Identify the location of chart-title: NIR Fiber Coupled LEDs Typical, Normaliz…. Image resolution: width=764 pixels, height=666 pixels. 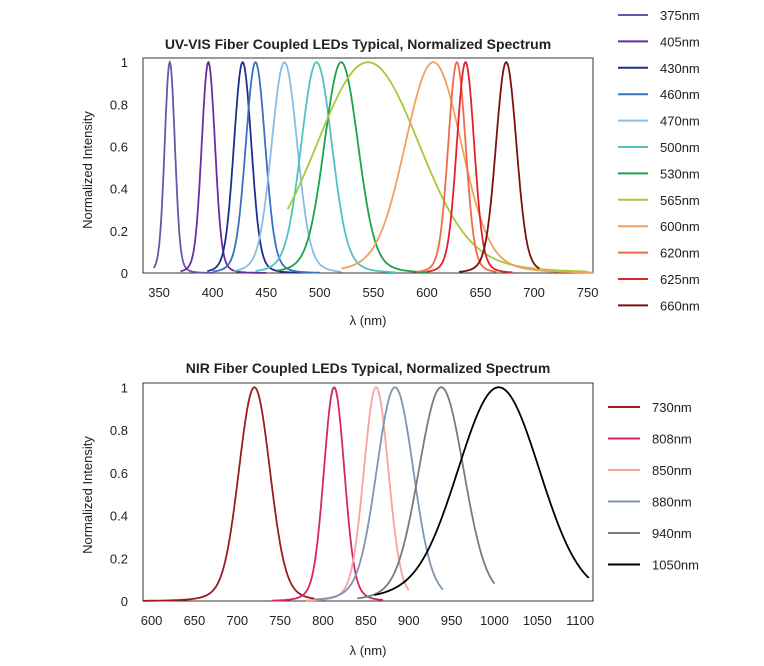
(368, 368).